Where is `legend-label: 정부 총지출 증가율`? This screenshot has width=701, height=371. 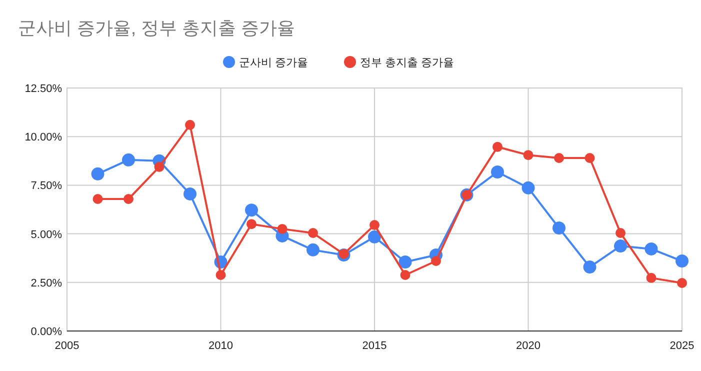
legend-label: 정부 총지출 증가율 is located at coordinates (407, 63).